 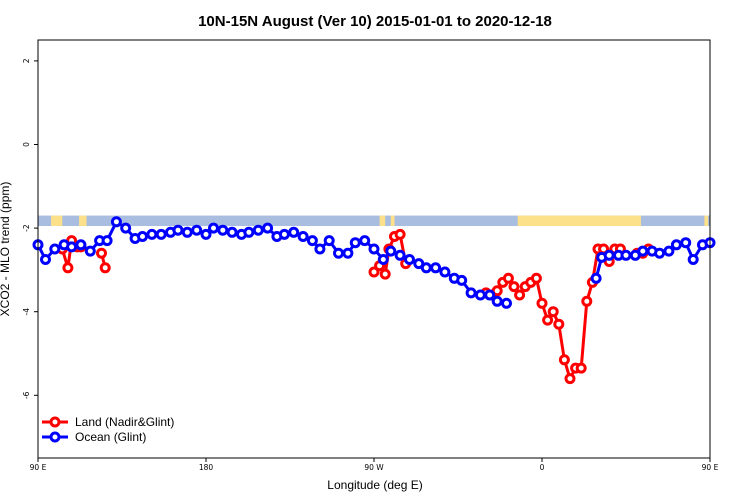 I want to click on y-tick-label: -6, so click(x=26, y=395).